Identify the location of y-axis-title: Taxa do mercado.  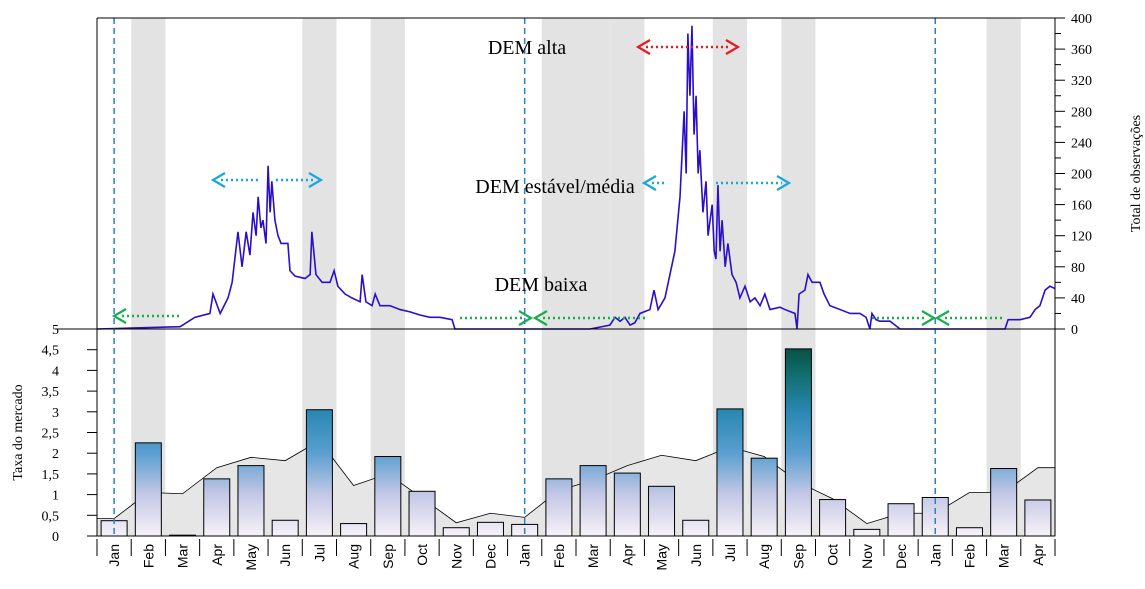
(18, 432).